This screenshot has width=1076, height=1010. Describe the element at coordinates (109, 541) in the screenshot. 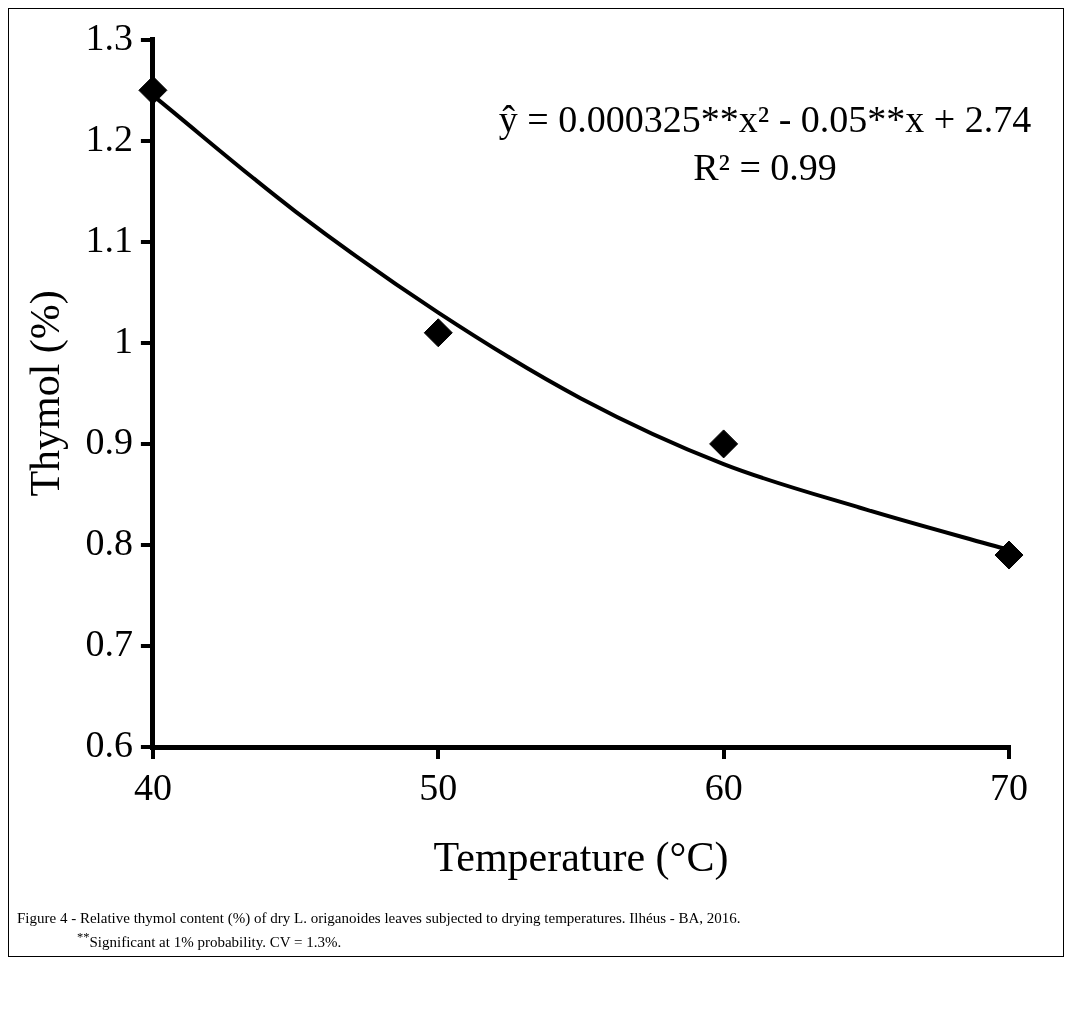

I see `y-tick-label: 0.8` at that location.